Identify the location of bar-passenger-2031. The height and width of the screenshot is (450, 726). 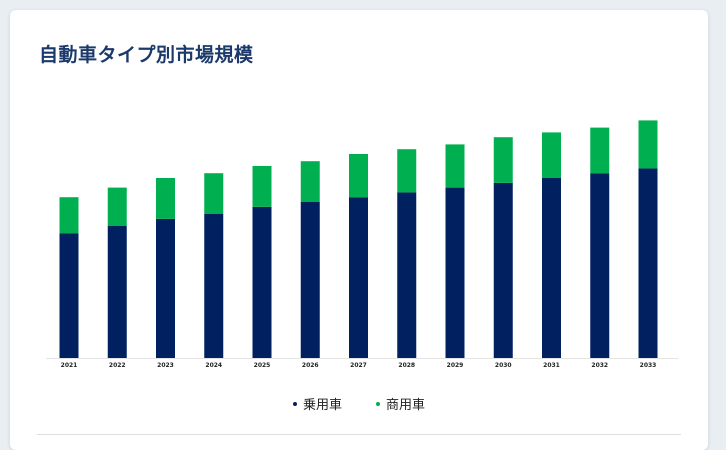
(551, 268).